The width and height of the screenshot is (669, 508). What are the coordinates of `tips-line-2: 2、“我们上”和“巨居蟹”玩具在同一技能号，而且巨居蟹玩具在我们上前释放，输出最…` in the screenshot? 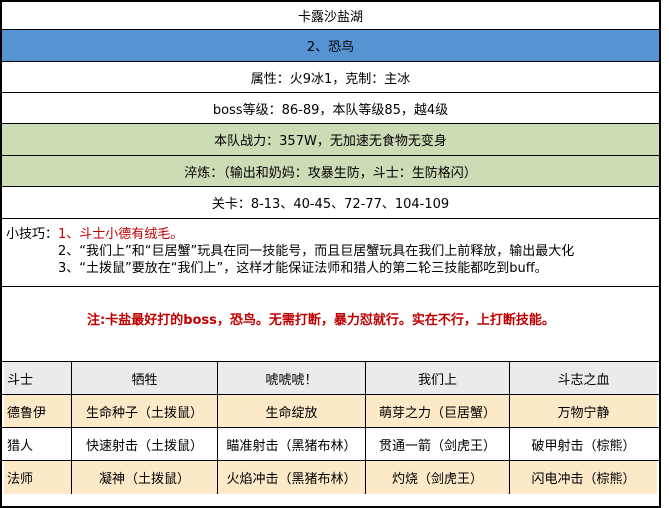 It's located at (316, 251).